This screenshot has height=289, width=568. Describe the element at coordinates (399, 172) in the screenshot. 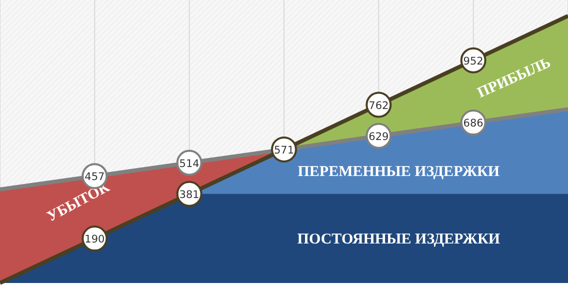

I see `series-label: ПЕРЕМЕННЫЕ ИЗДЕРЖКИ` at that location.